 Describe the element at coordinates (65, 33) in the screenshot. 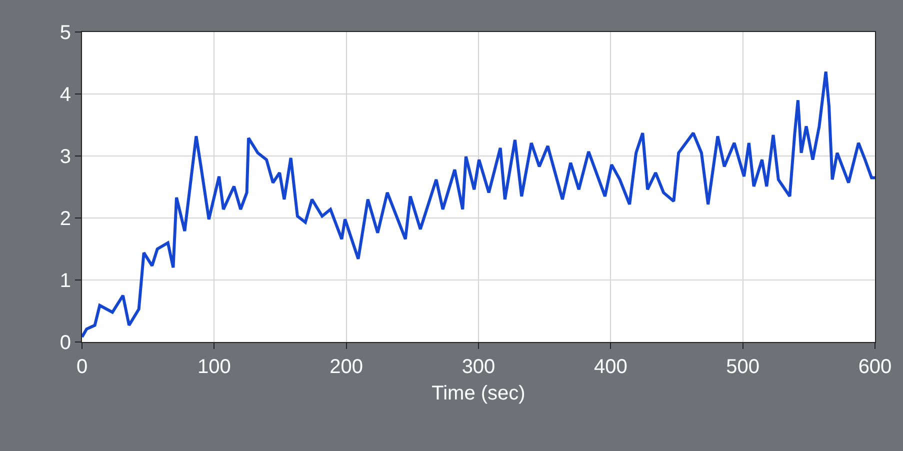

I see `y-tick-label: 5` at that location.